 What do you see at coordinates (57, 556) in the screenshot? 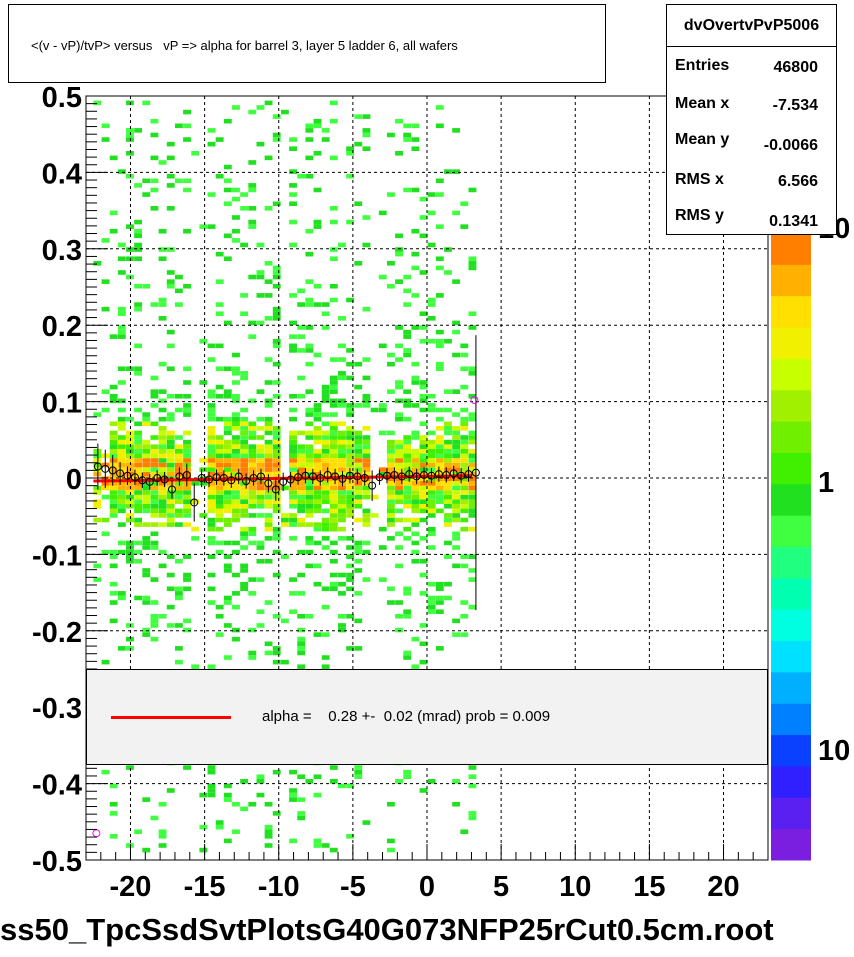
I see `y-tick-label: -0.1` at bounding box center [57, 556].